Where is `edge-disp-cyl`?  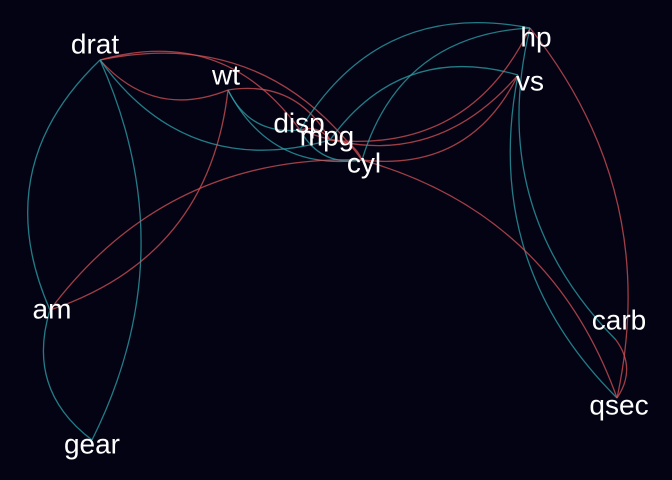 edge-disp-cyl is located at coordinates (331, 145).